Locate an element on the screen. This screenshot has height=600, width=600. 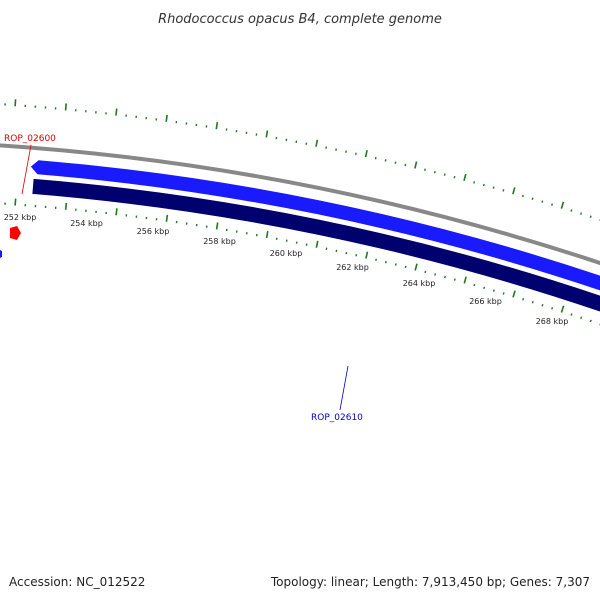
tick-label: 266 kbp is located at coordinates (485, 301).